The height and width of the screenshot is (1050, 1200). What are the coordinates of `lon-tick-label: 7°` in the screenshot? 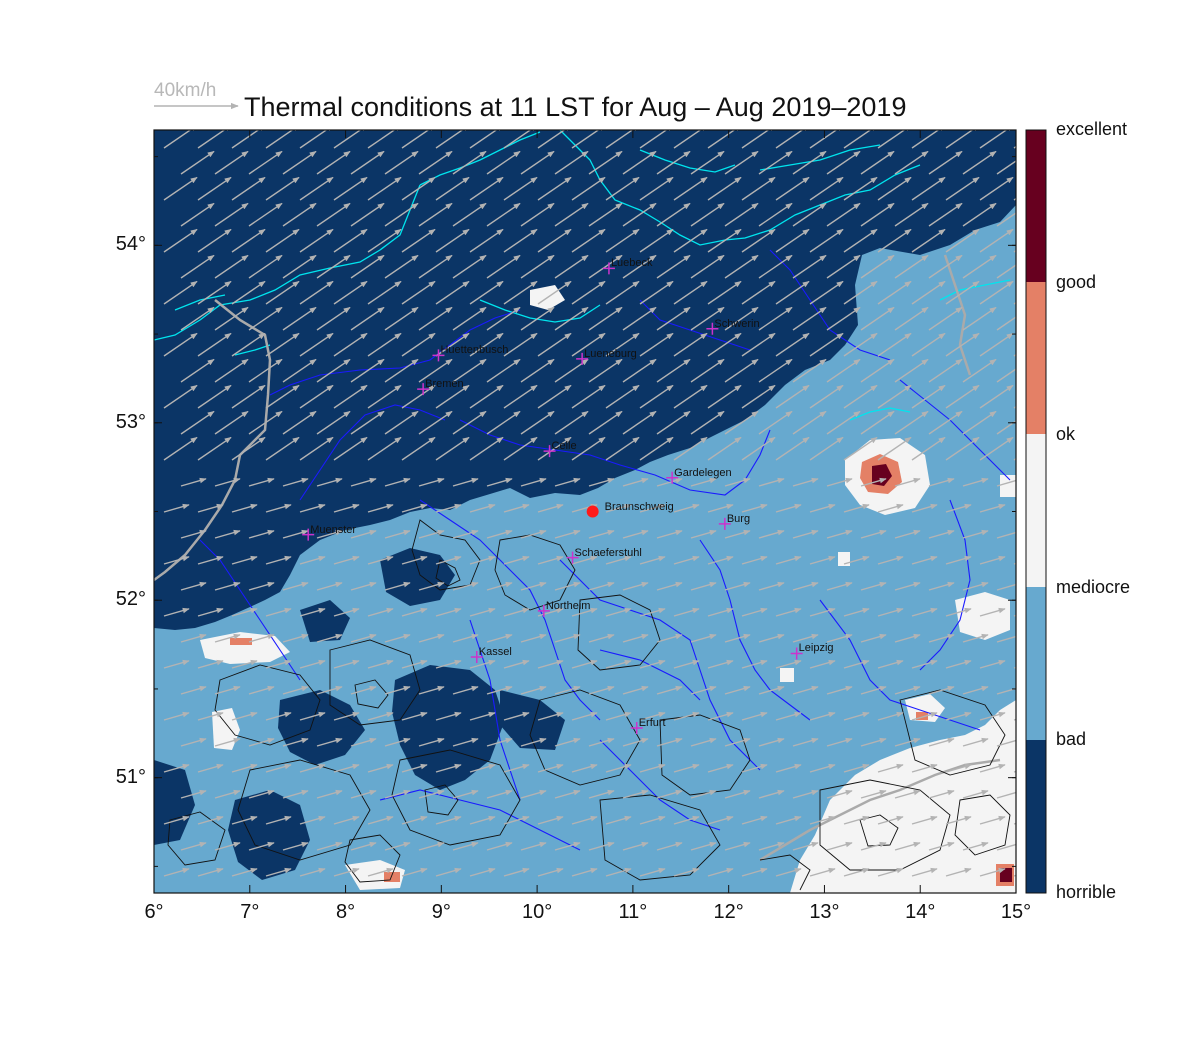 It's located at (250, 912).